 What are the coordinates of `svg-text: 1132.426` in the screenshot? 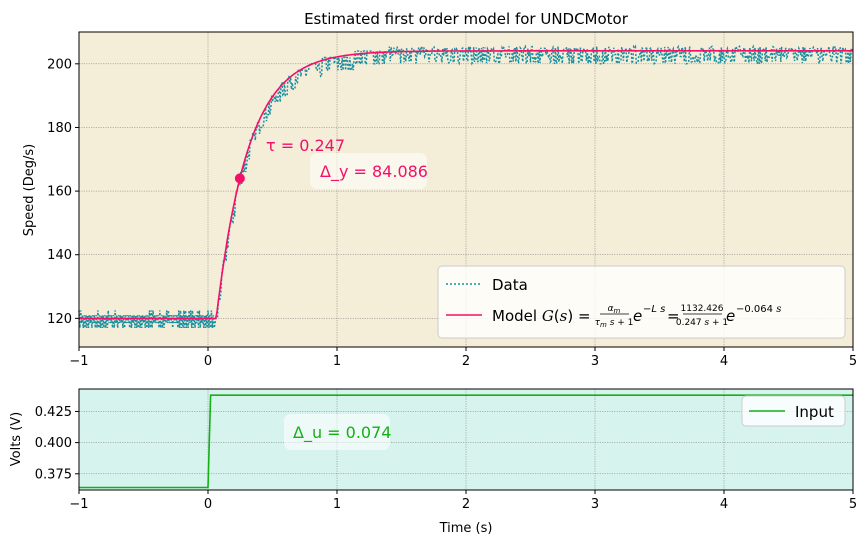 It's located at (702, 309).